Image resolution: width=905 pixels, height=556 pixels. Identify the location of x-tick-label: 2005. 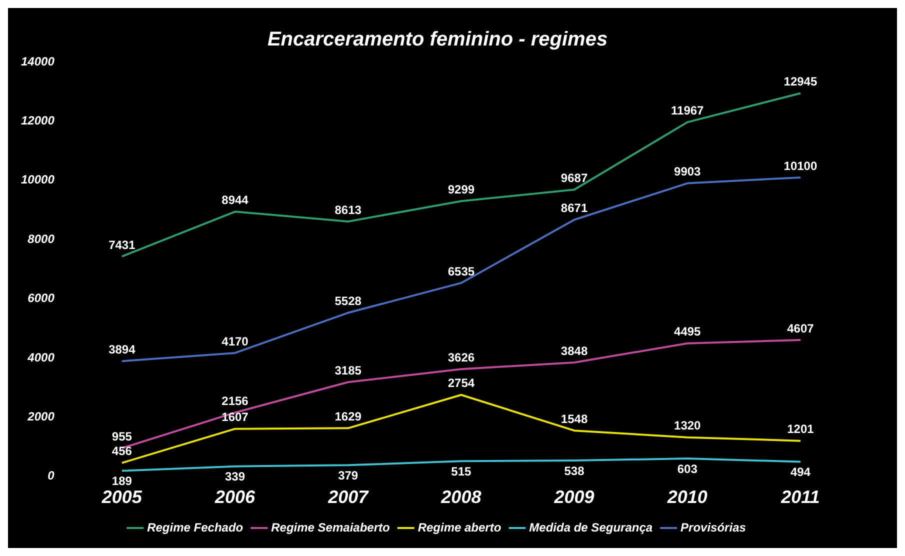
(121, 497).